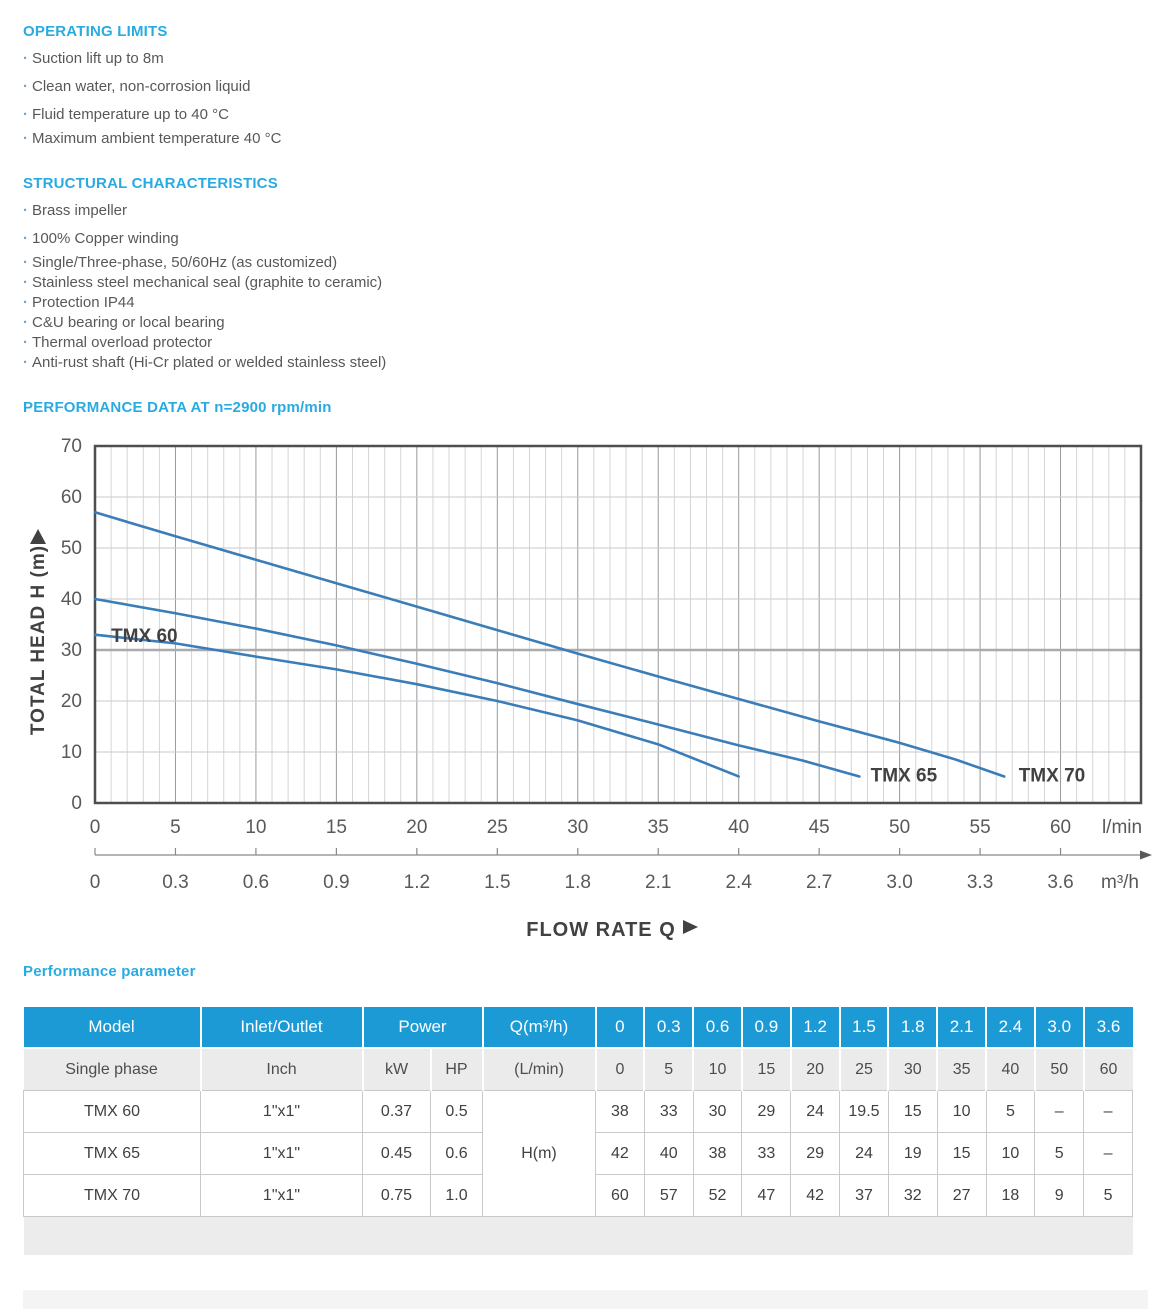 This screenshot has height=1309, width=1155. I want to click on flow-rate-caption: FLOW RATE Q, so click(601, 930).